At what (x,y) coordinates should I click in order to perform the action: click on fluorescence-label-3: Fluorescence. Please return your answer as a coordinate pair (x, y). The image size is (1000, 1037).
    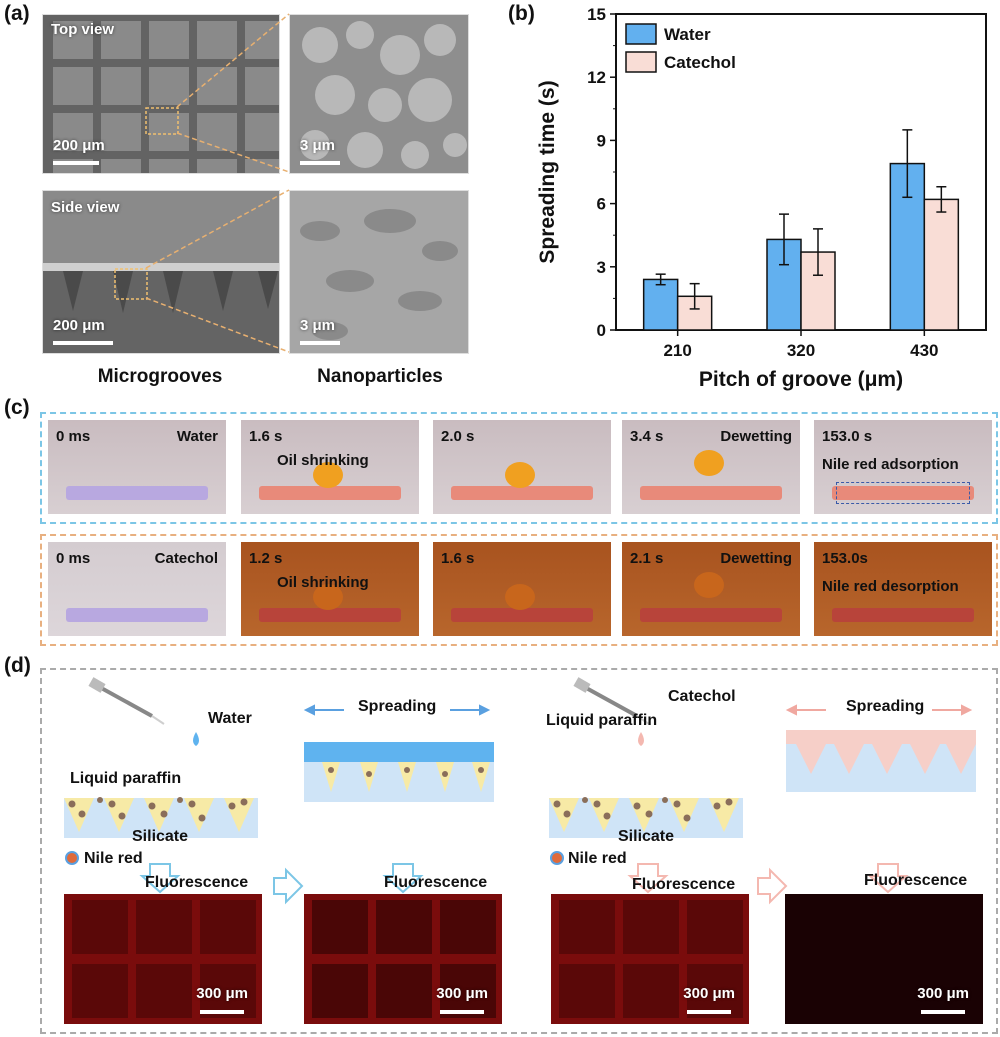
    Looking at the image, I should click on (684, 884).